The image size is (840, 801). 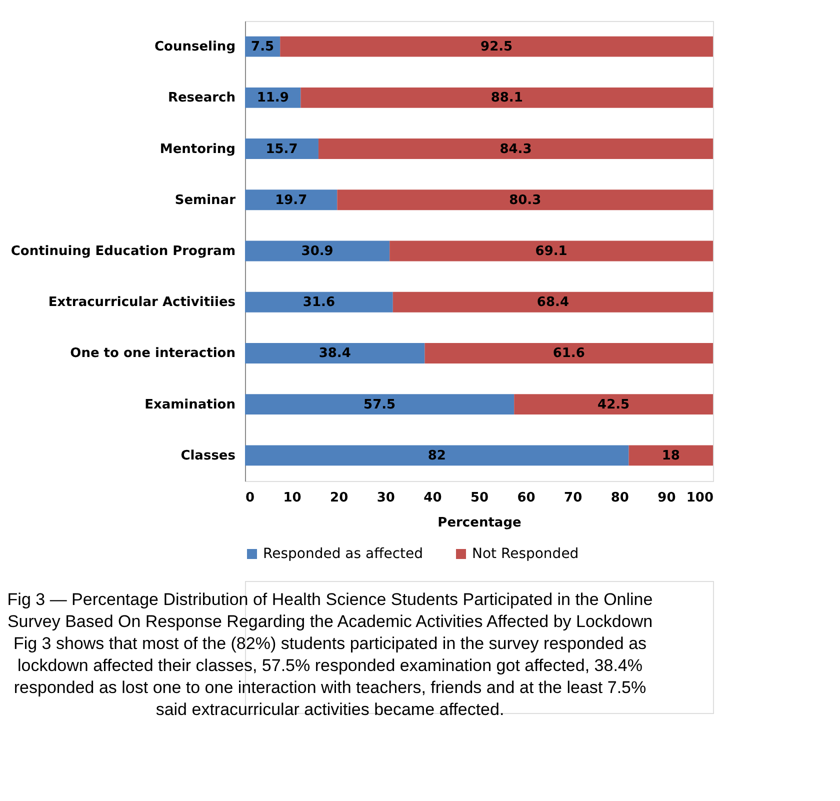 What do you see at coordinates (142, 302) in the screenshot?
I see `y-tick-label: Extracurricular Activitiies` at bounding box center [142, 302].